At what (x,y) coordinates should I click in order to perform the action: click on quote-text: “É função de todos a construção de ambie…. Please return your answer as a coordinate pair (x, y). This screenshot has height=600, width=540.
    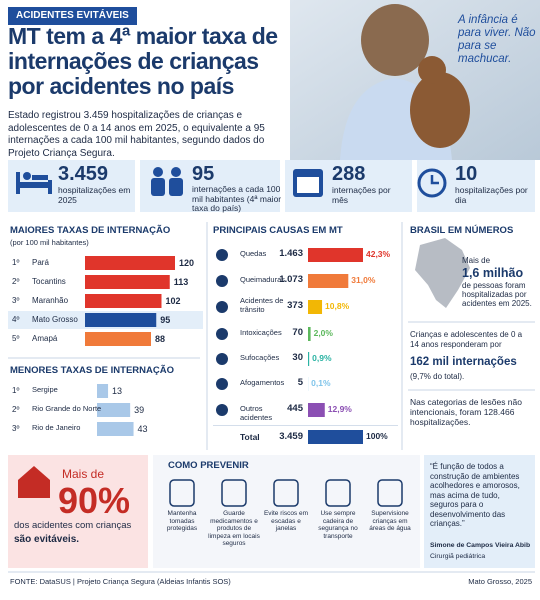
    Looking at the image, I should click on (475, 495).